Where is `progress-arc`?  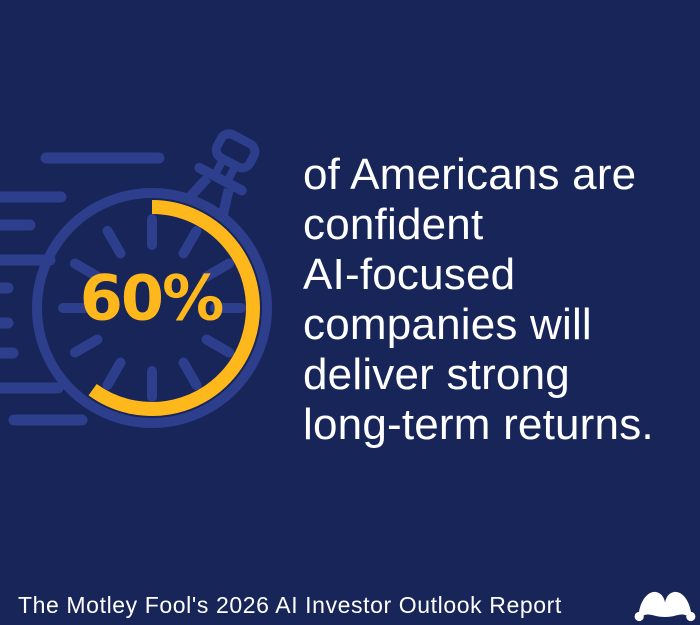 progress-arc is located at coordinates (174, 308).